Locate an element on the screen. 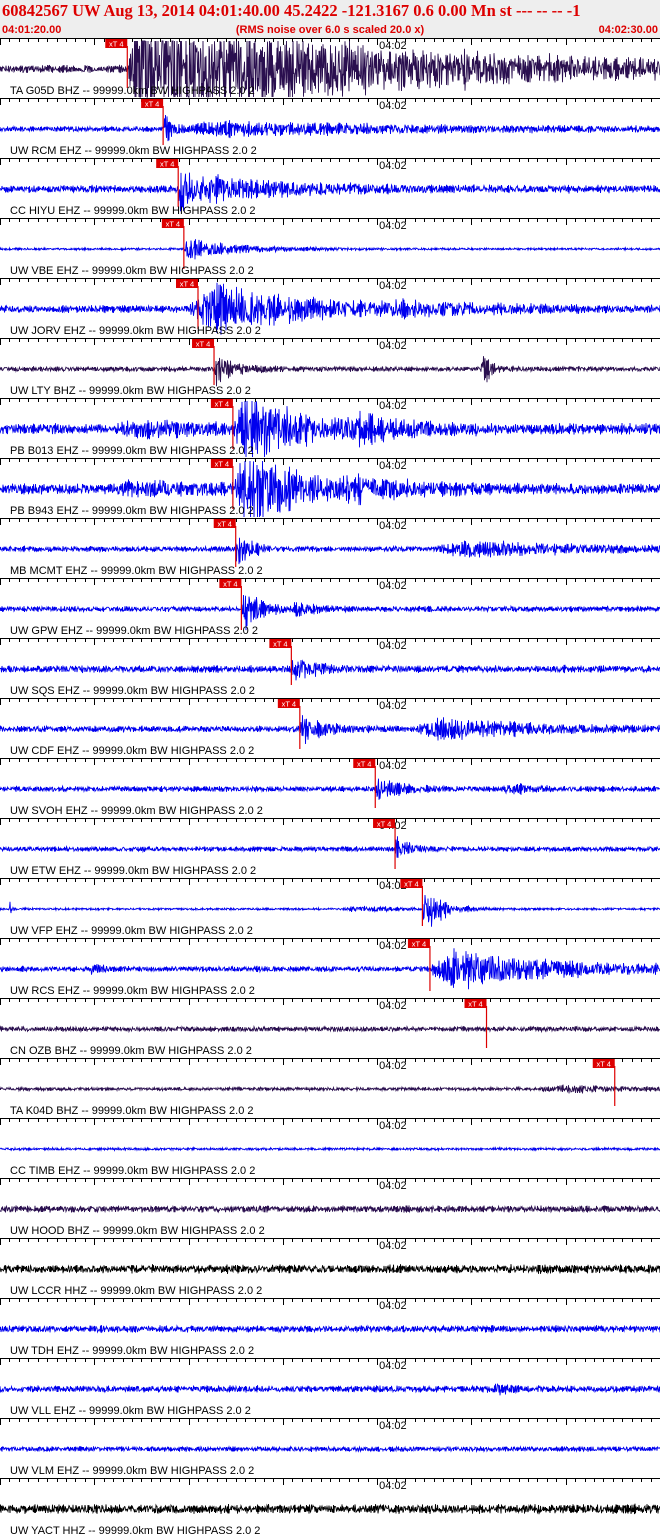 The height and width of the screenshot is (1538, 660). end-time-label: 04:02:30.00 is located at coordinates (628, 30).